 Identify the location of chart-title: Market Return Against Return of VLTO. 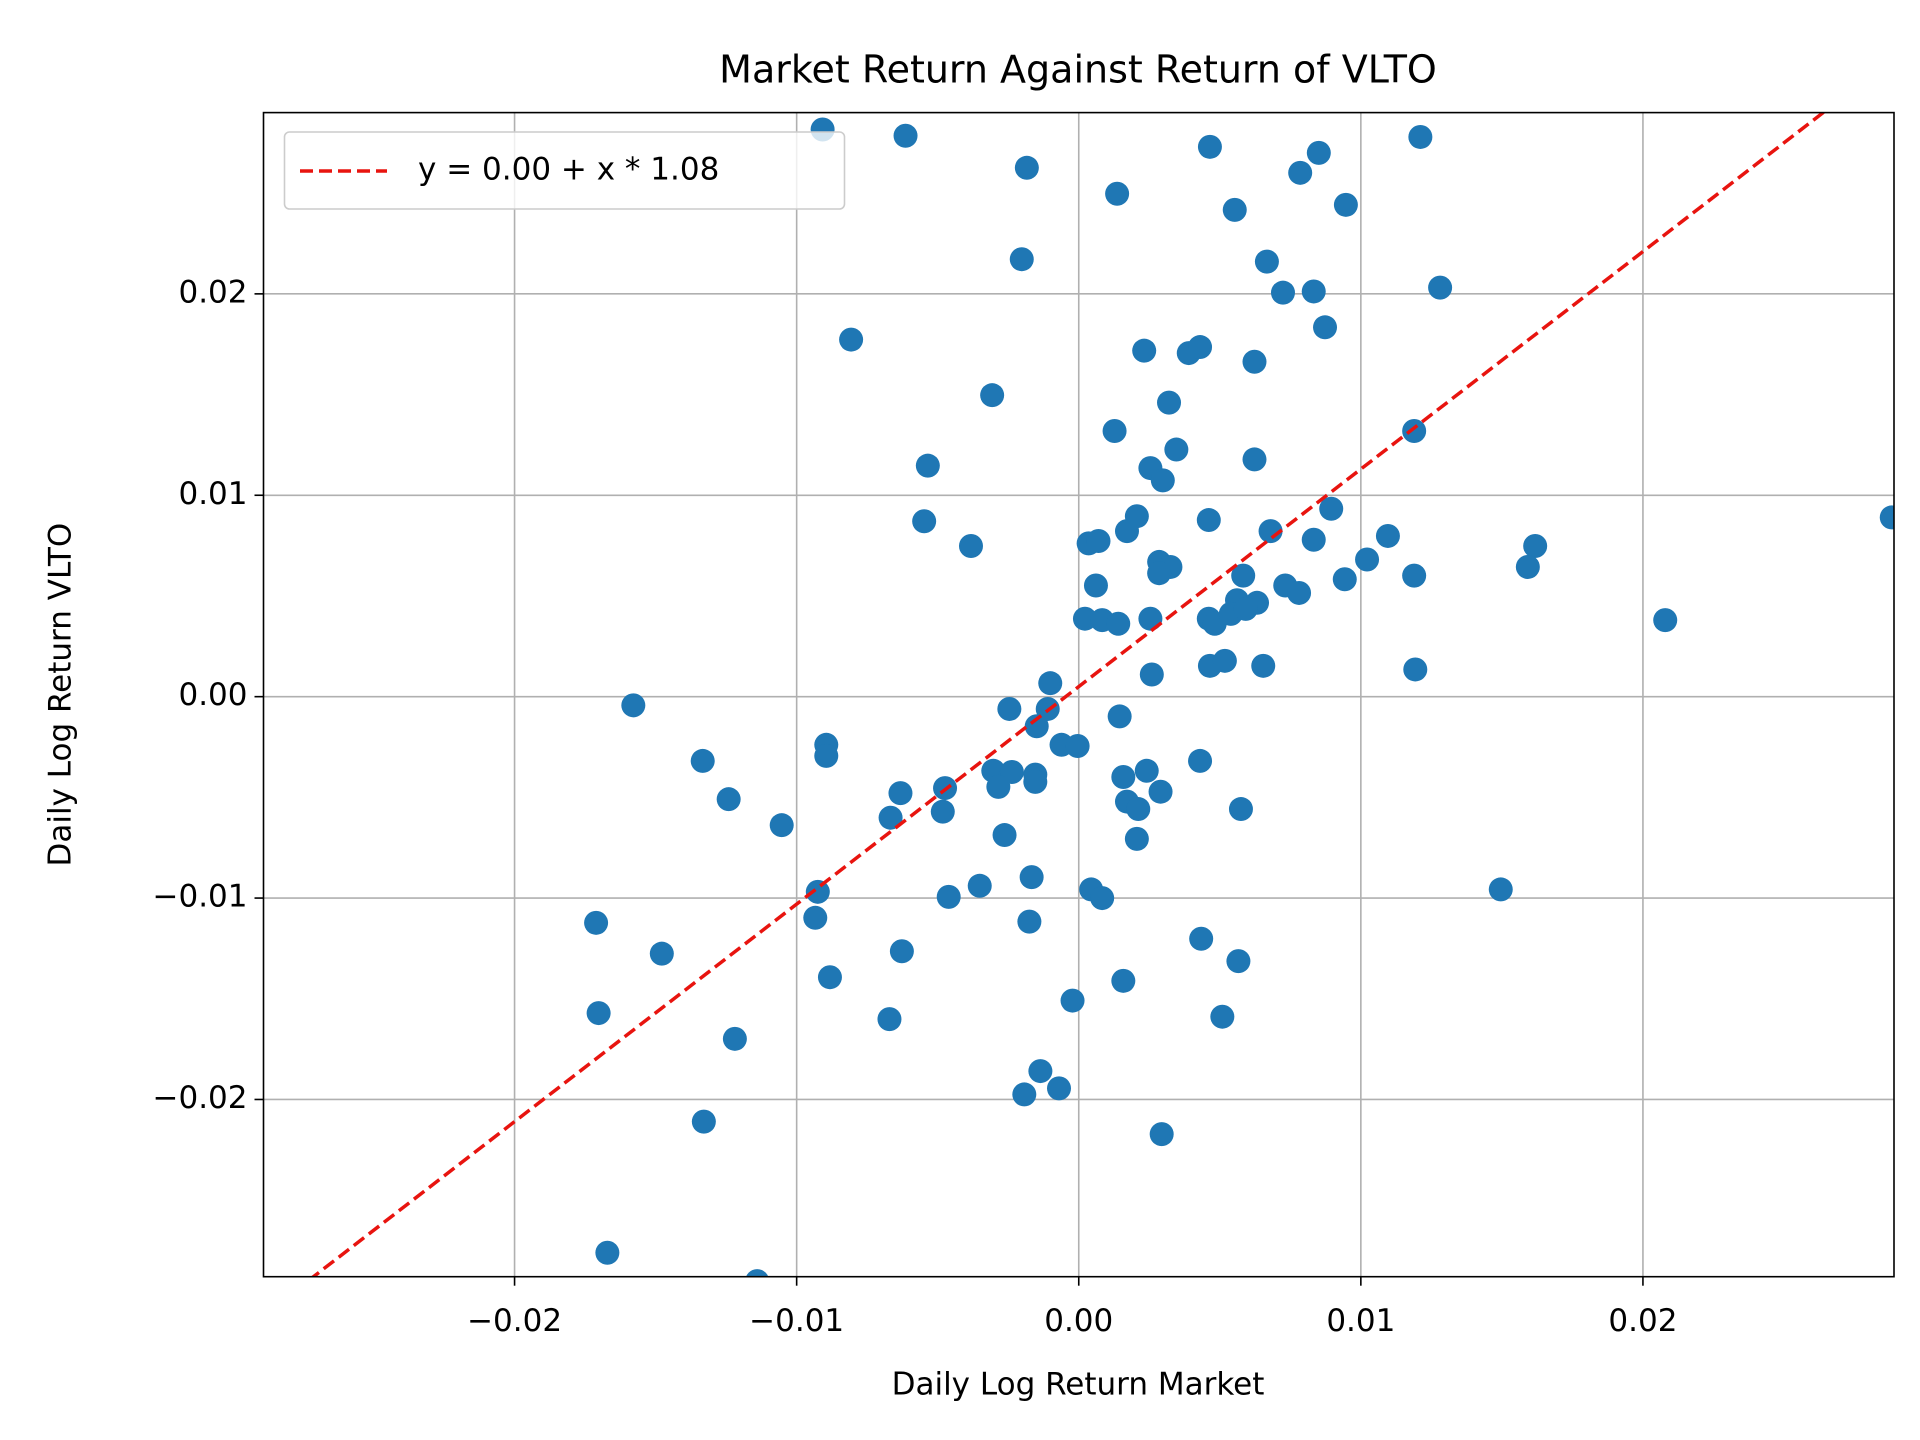
(1078, 70).